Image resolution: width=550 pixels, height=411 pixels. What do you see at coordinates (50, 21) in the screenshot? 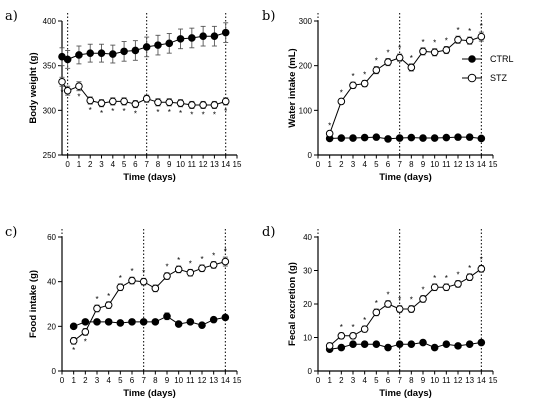
I see `y-tick-label: 400` at bounding box center [50, 21].